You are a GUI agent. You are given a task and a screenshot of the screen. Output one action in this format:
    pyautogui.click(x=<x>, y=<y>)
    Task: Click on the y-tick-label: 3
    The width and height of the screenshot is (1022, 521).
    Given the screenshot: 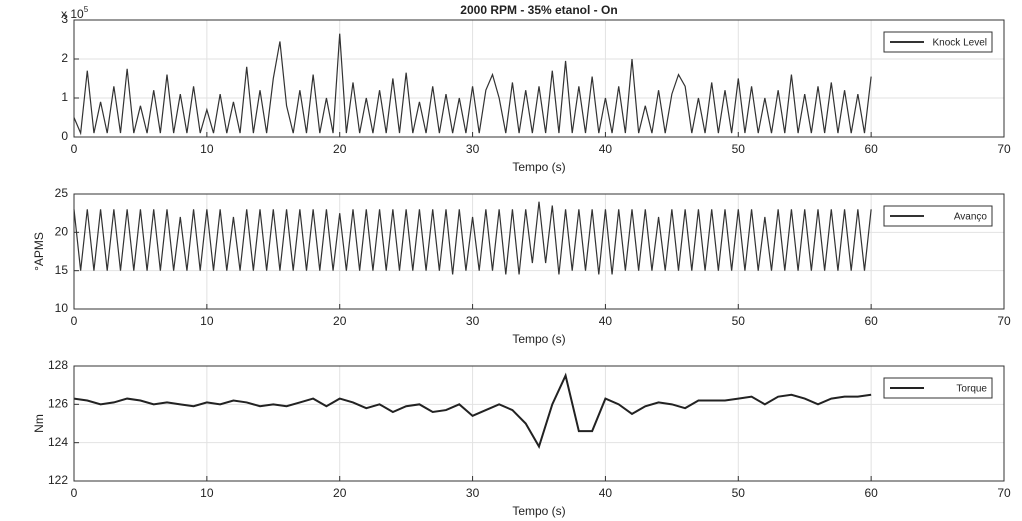 What is the action you would take?
    pyautogui.click(x=64, y=19)
    